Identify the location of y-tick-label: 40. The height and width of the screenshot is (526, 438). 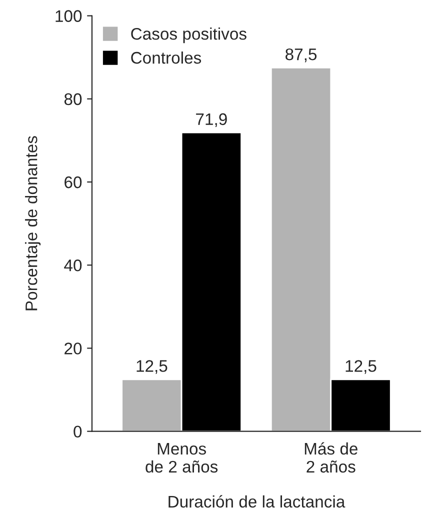
(73, 266).